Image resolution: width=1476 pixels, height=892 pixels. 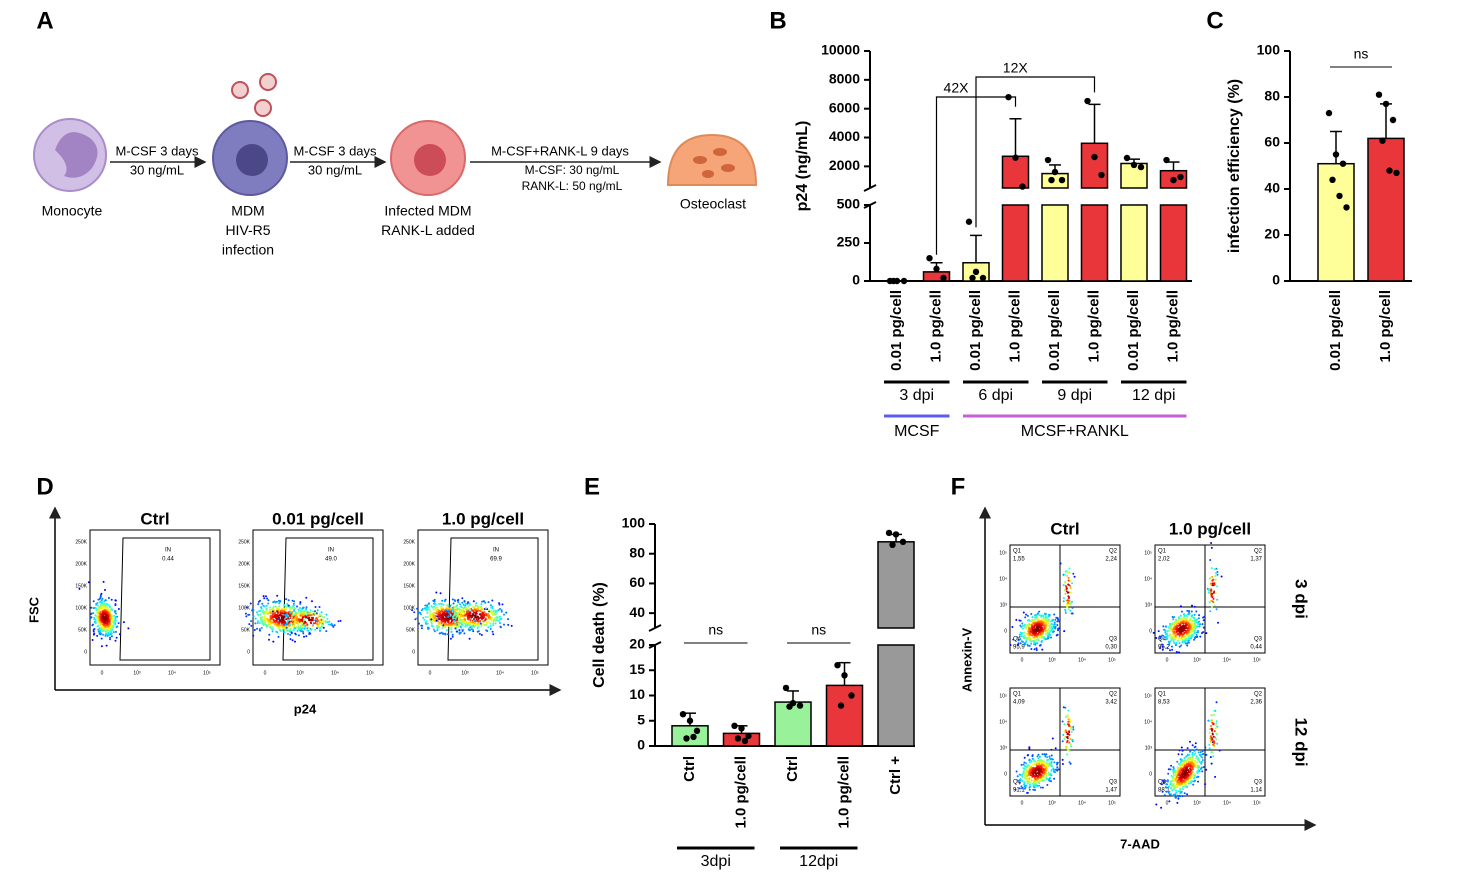 What do you see at coordinates (305, 708) in the screenshot?
I see `x-axis-title: p24` at bounding box center [305, 708].